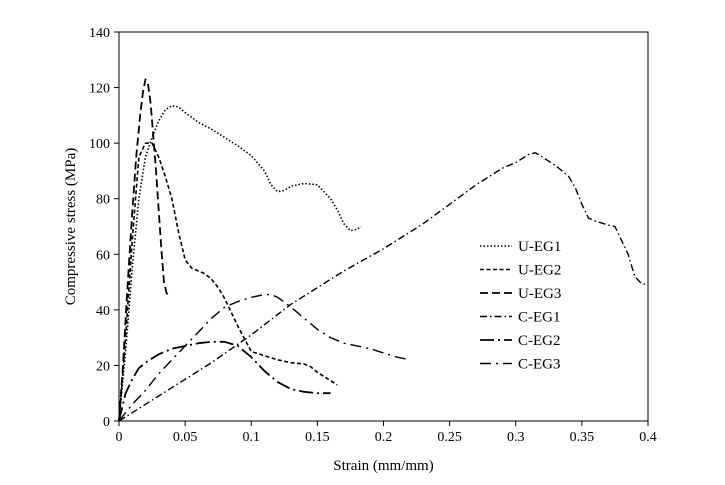 This screenshot has width=725, height=485. I want to click on x-tick-label: 0.1, so click(252, 437).